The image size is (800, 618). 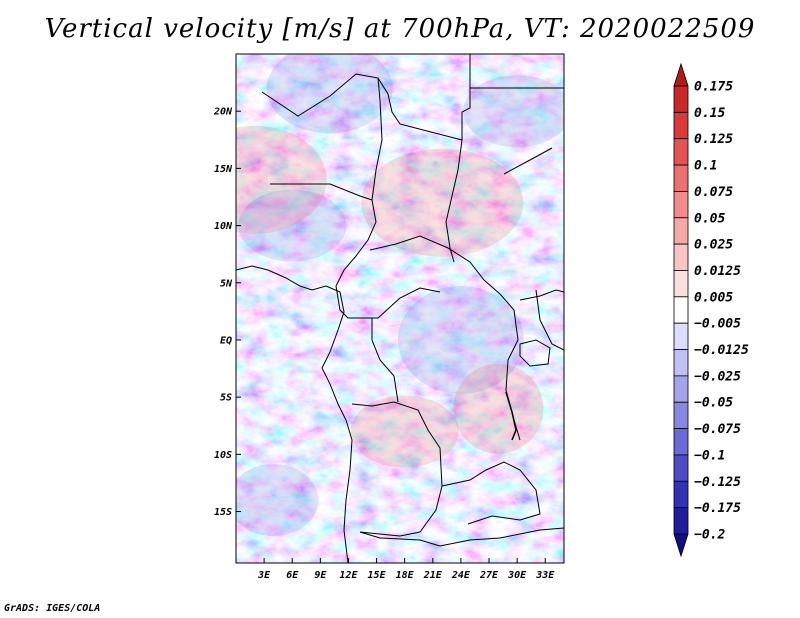 What do you see at coordinates (264, 575) in the screenshot?
I see `lon-tick-label: 3E` at bounding box center [264, 575].